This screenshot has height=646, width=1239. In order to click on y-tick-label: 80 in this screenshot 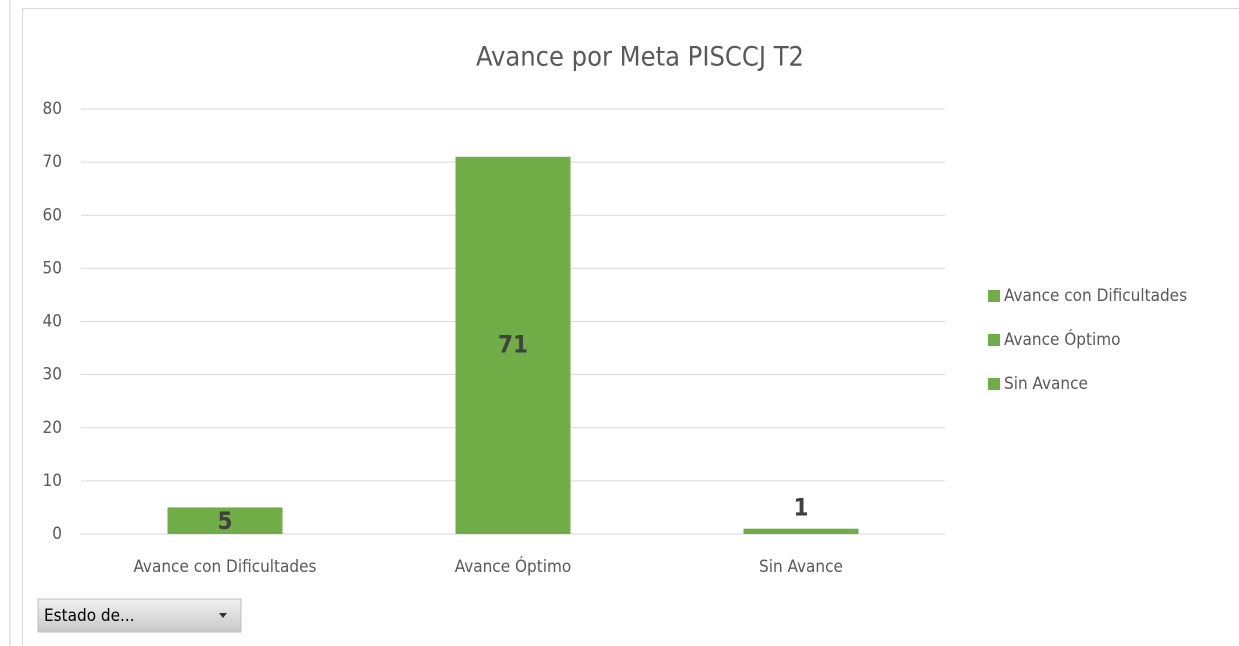, I will do `click(52, 109)`.